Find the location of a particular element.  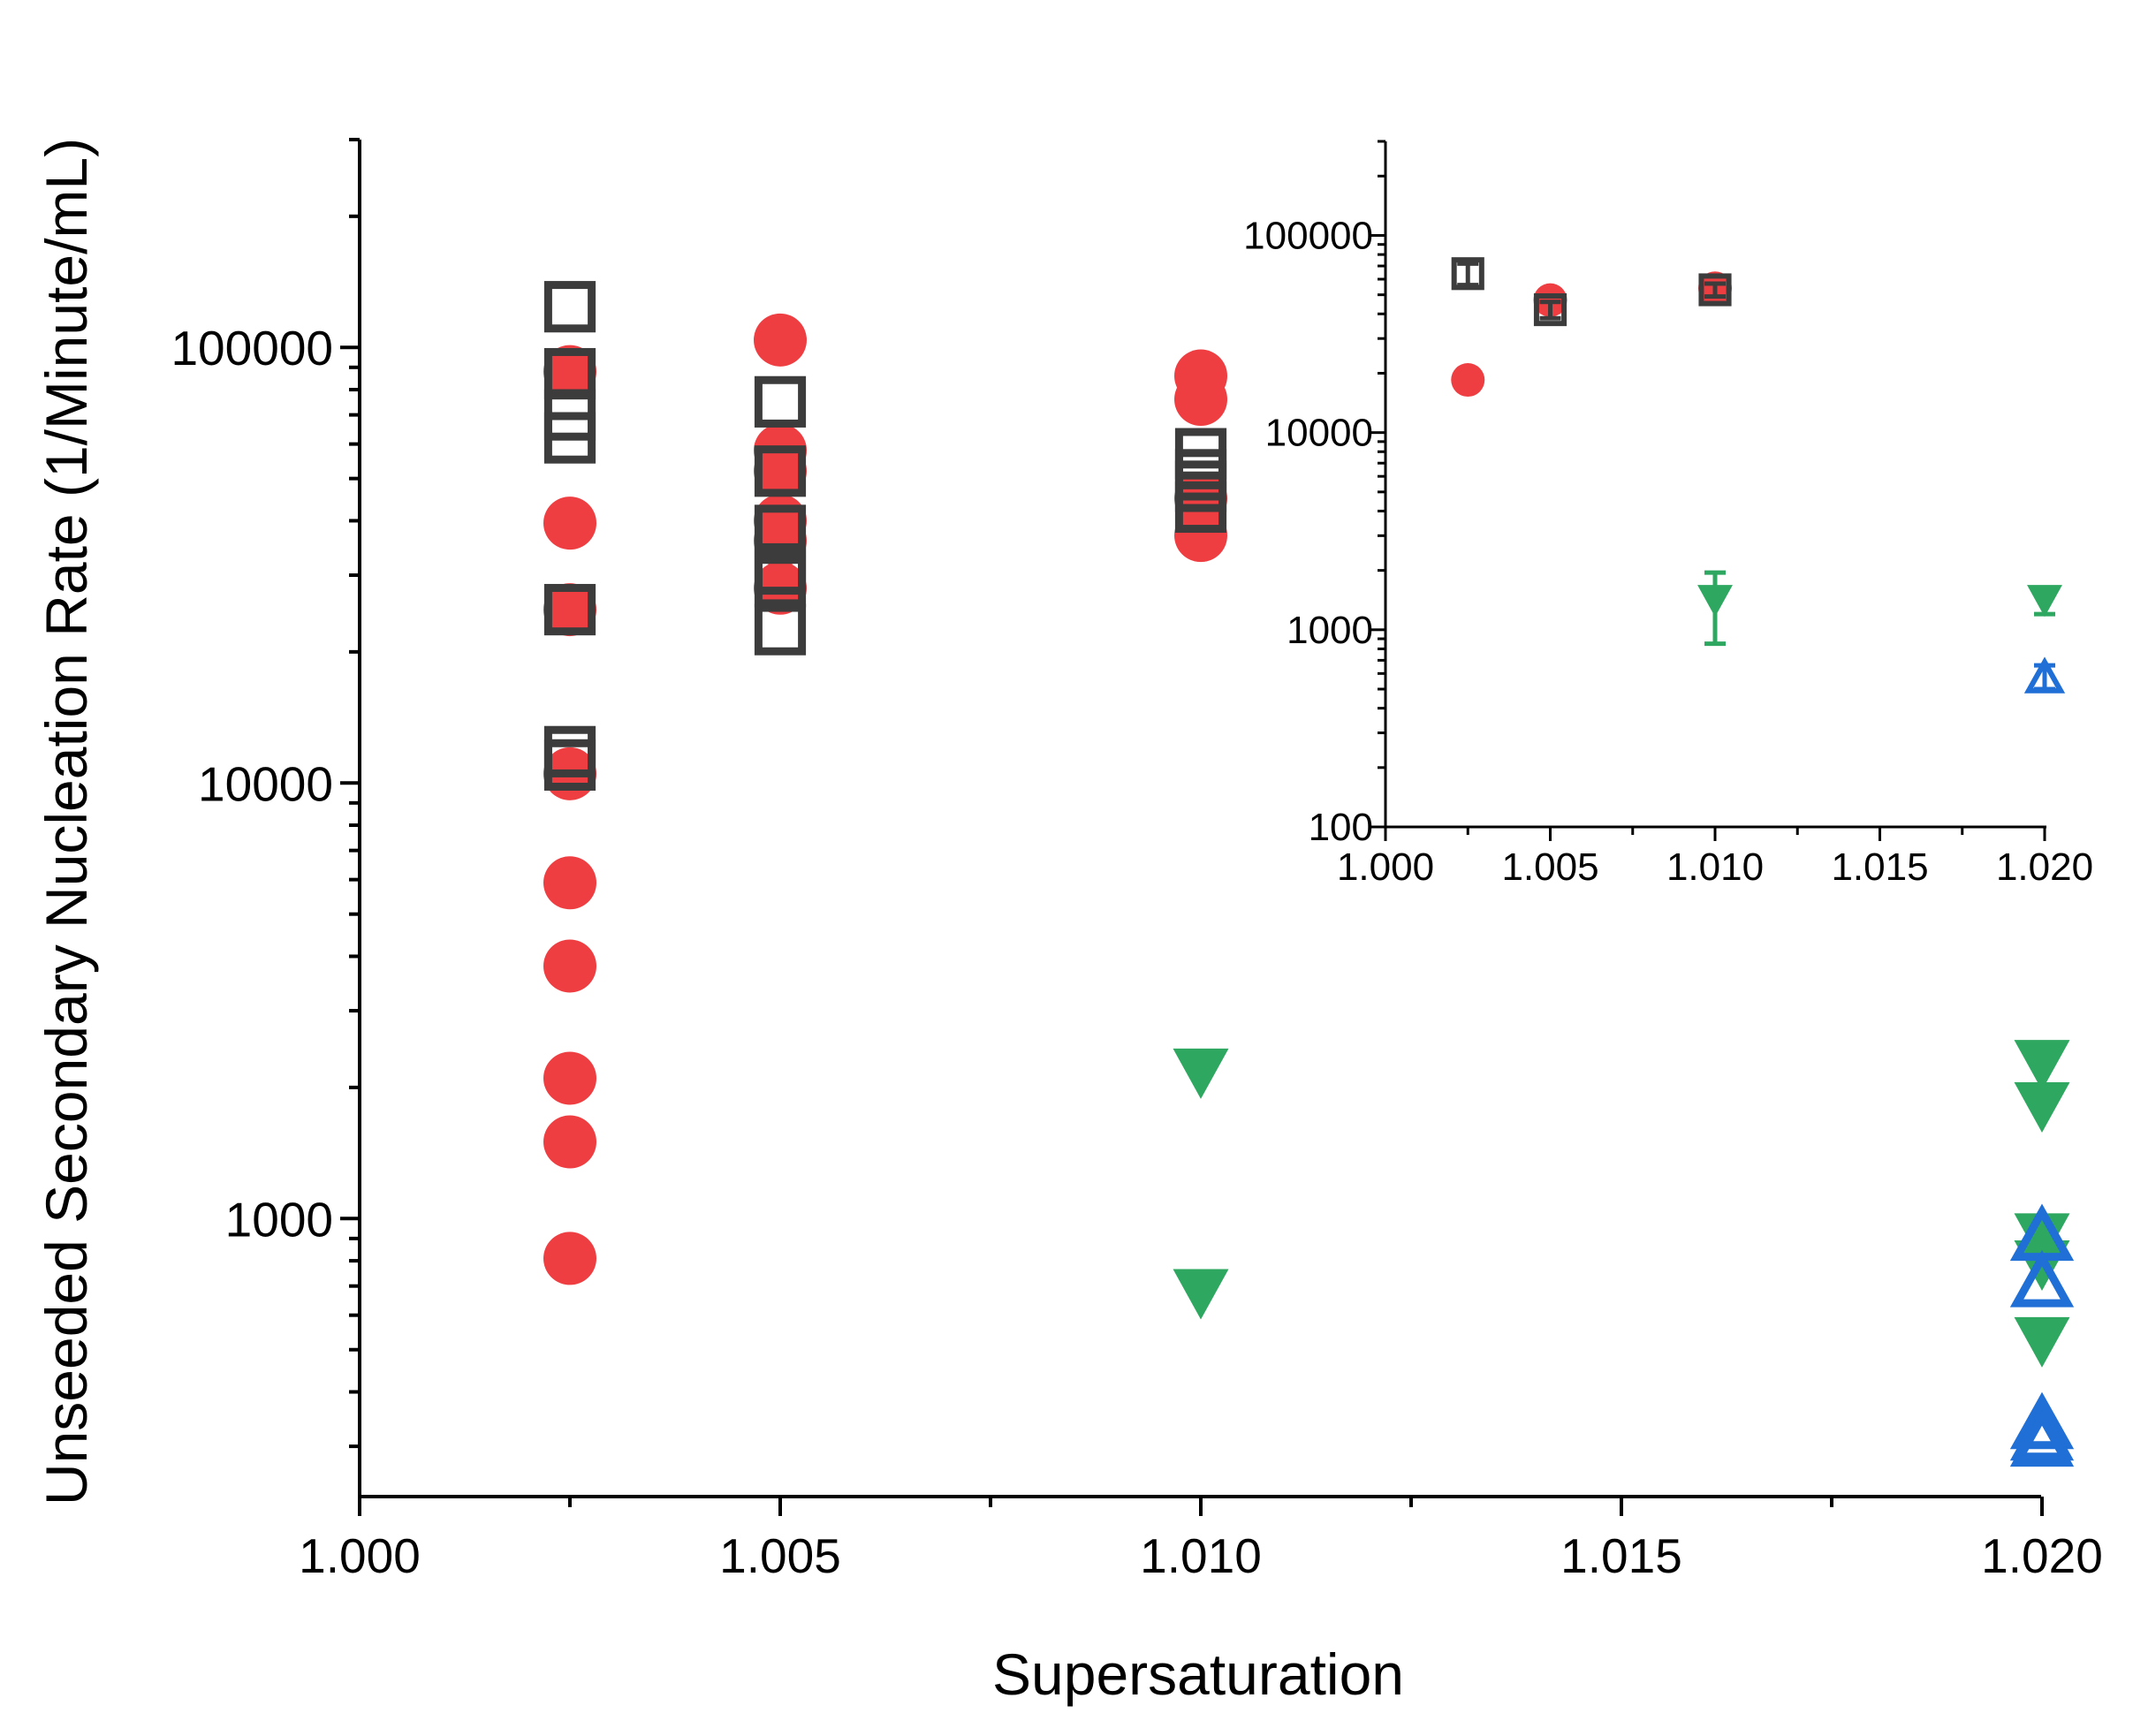

inset-marks is located at coordinates (1758, 475).